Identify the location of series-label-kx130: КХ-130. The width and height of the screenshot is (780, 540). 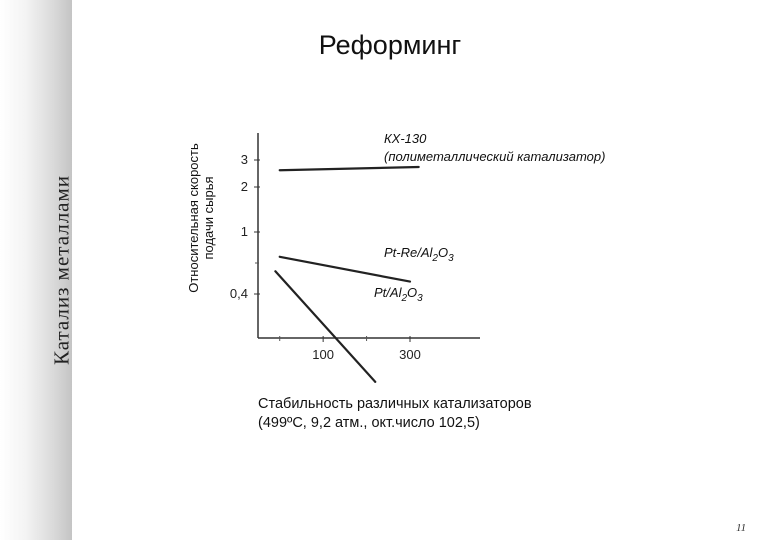
(405, 138).